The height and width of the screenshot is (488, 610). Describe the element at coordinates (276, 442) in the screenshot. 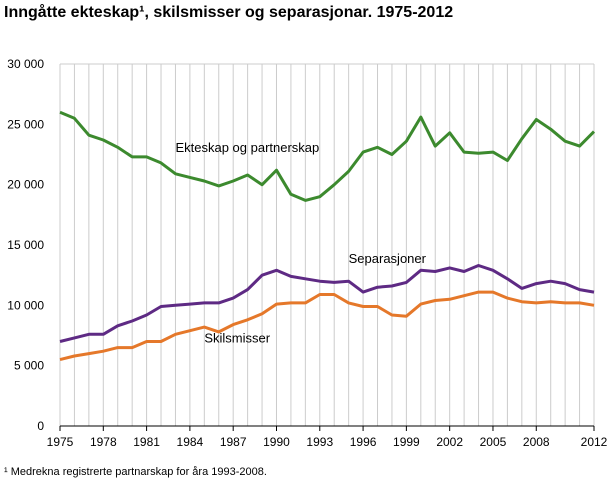

I see `x-tick-label: 1990` at that location.